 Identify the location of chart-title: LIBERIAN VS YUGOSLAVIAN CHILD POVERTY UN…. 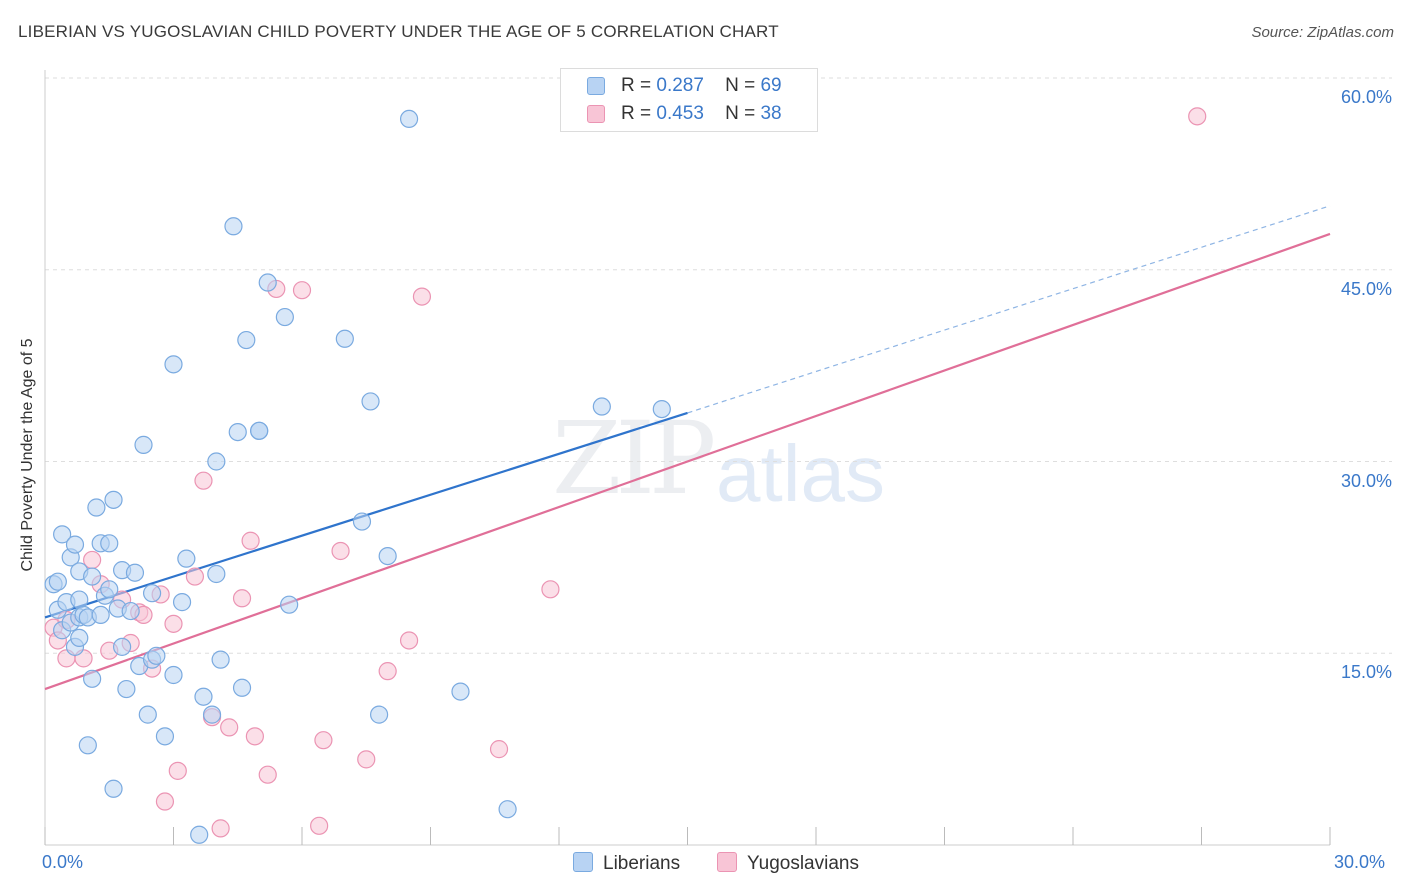
(398, 31).